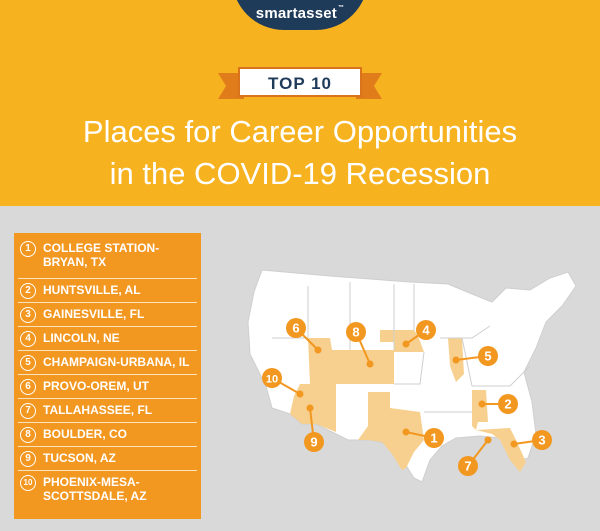 The height and width of the screenshot is (531, 600). I want to click on map-marker-2: 2, so click(498, 404).